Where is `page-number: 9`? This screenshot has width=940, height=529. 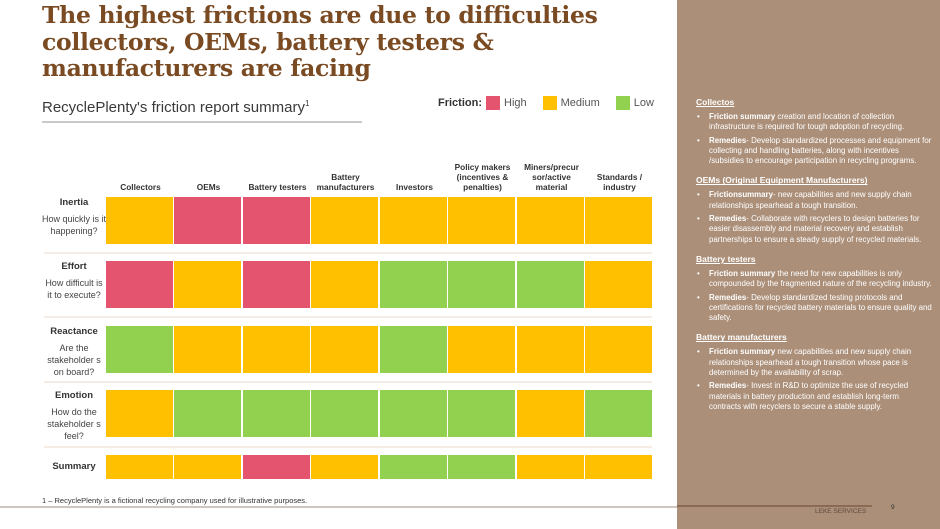 page-number: 9 is located at coordinates (893, 507).